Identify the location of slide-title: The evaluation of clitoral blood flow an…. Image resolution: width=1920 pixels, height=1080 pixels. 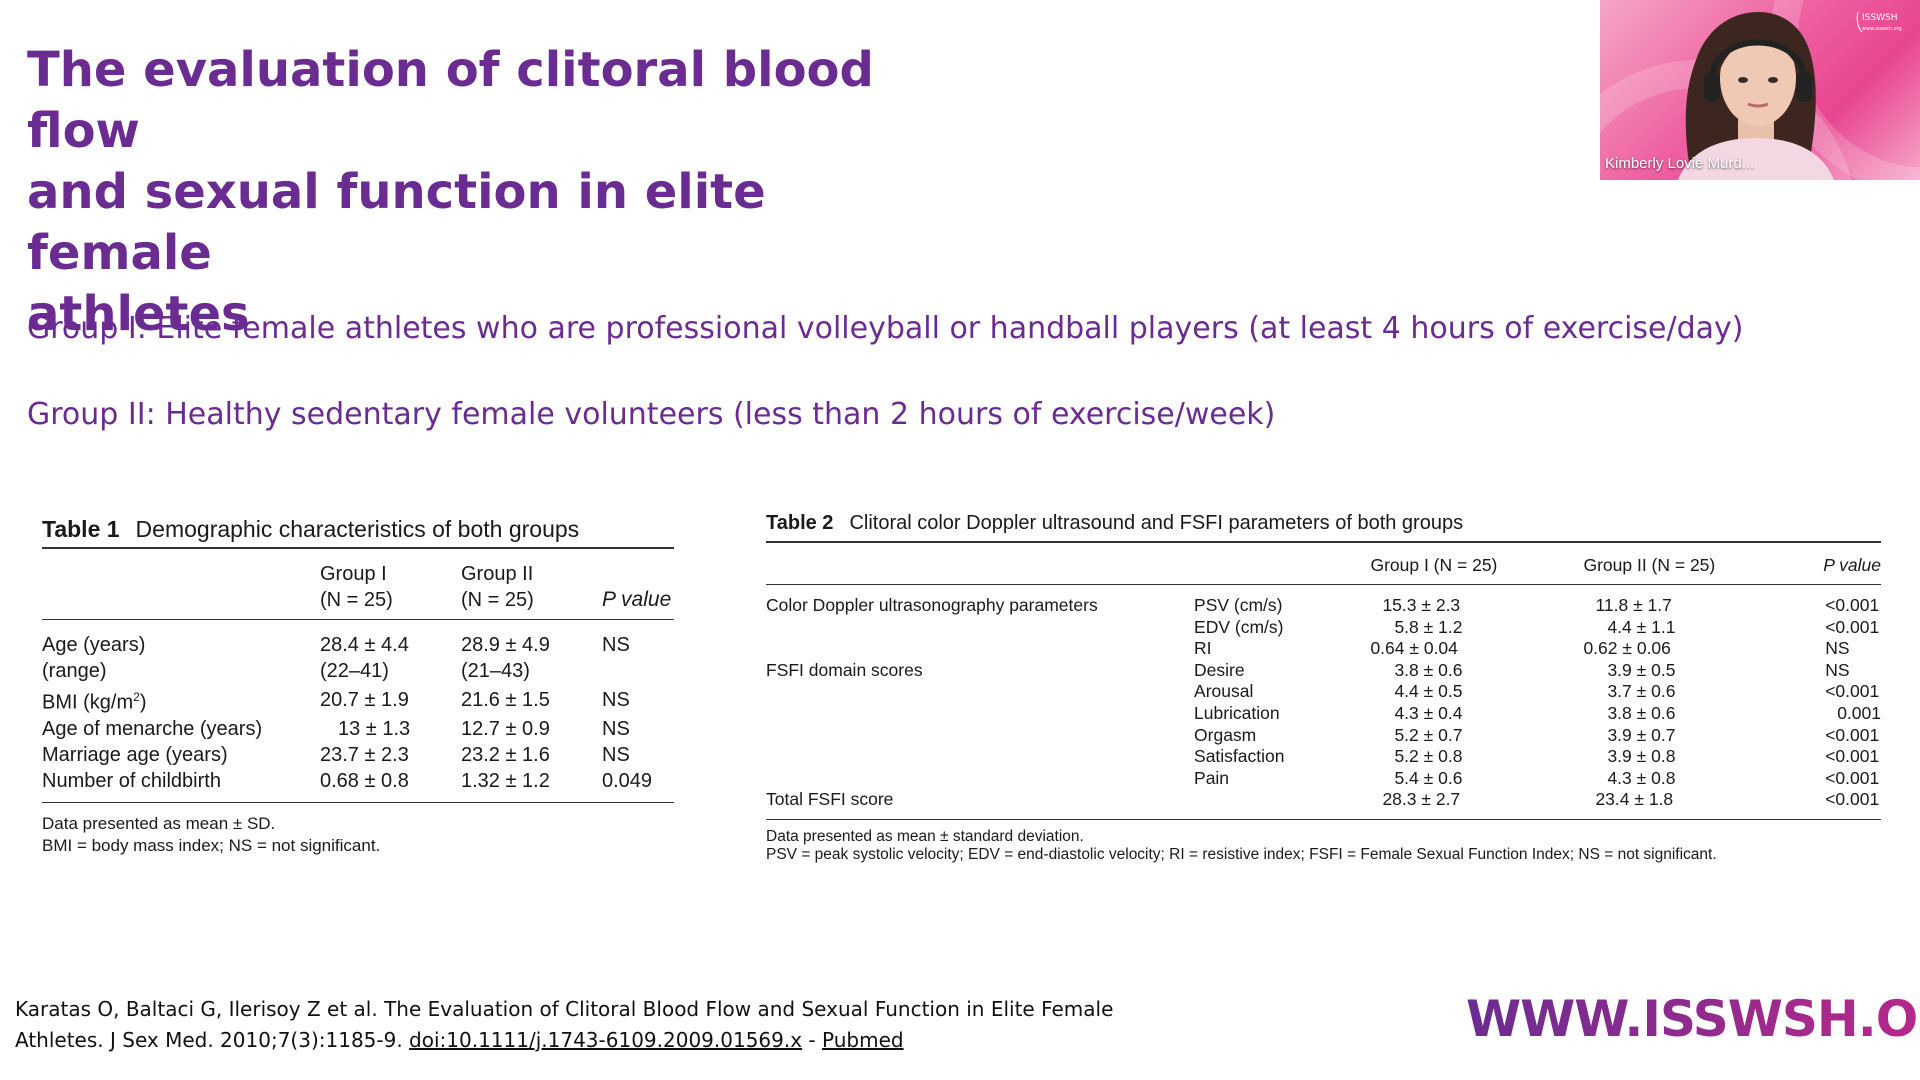
(477, 192).